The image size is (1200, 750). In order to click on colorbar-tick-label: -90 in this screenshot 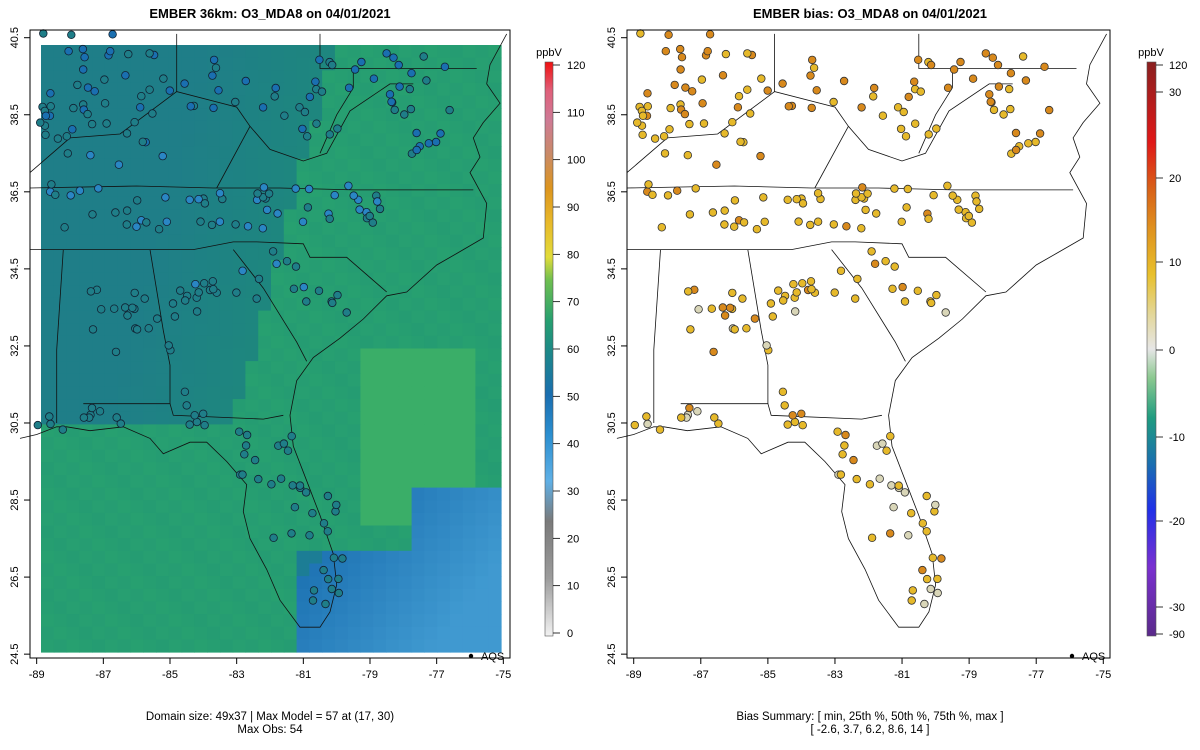, I will do `click(1177, 635)`.